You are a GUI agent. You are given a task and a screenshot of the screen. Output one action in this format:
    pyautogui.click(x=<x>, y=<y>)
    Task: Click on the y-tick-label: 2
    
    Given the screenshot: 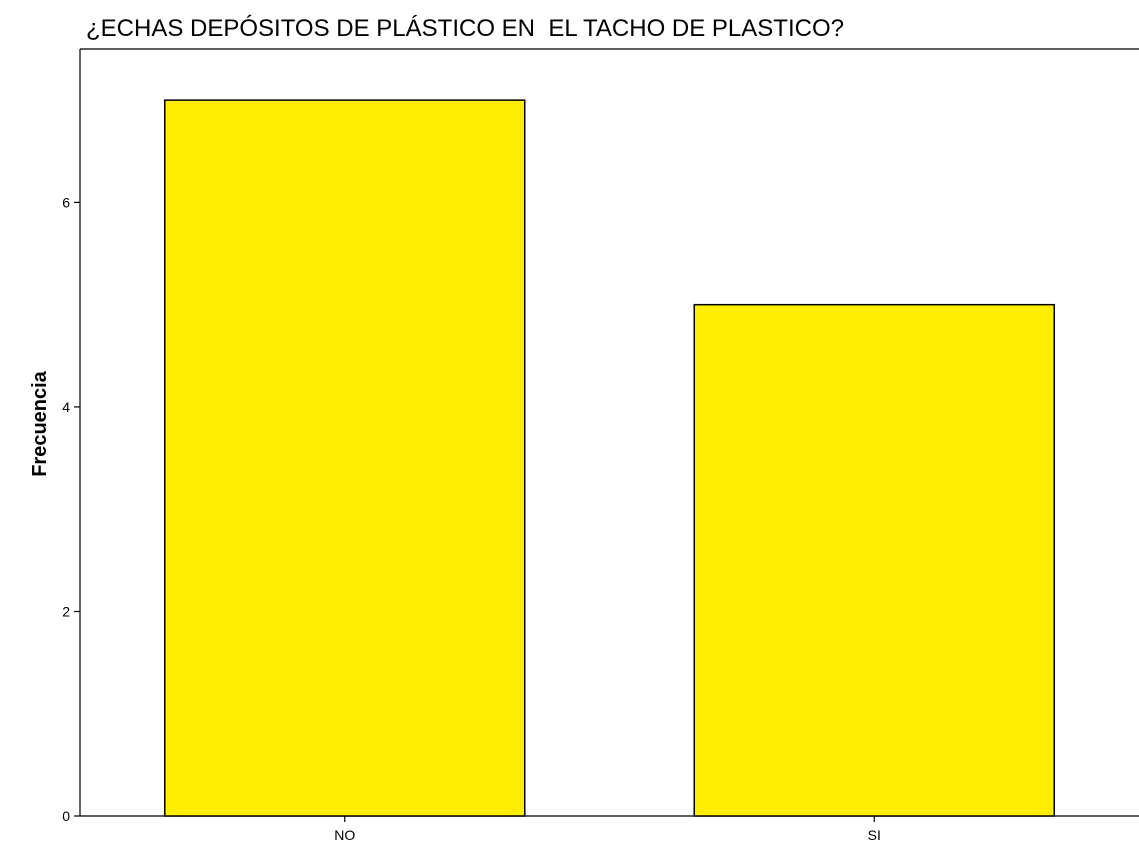 What is the action you would take?
    pyautogui.click(x=66, y=611)
    